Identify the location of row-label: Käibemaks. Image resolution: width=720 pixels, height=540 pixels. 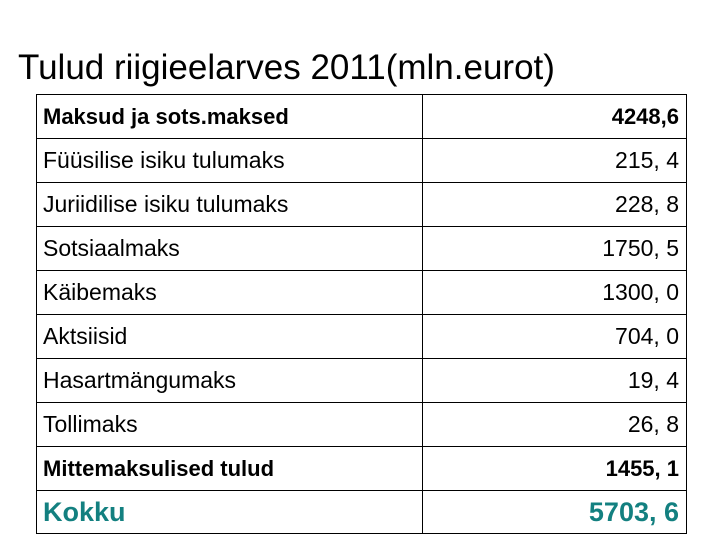
(229, 292).